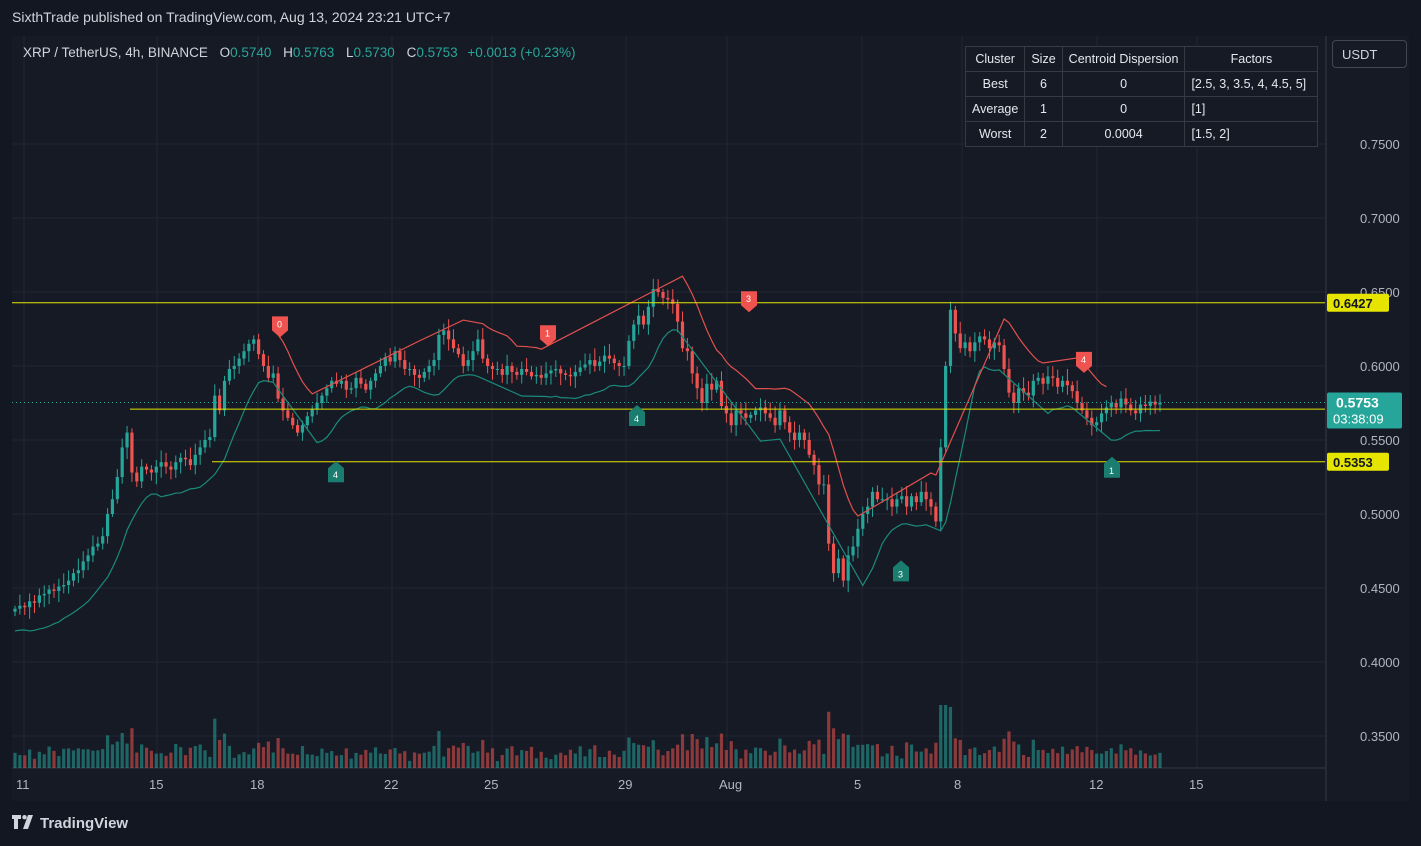 The image size is (1421, 846). Describe the element at coordinates (636, 419) in the screenshot. I see `signal-flag-label: 4` at that location.